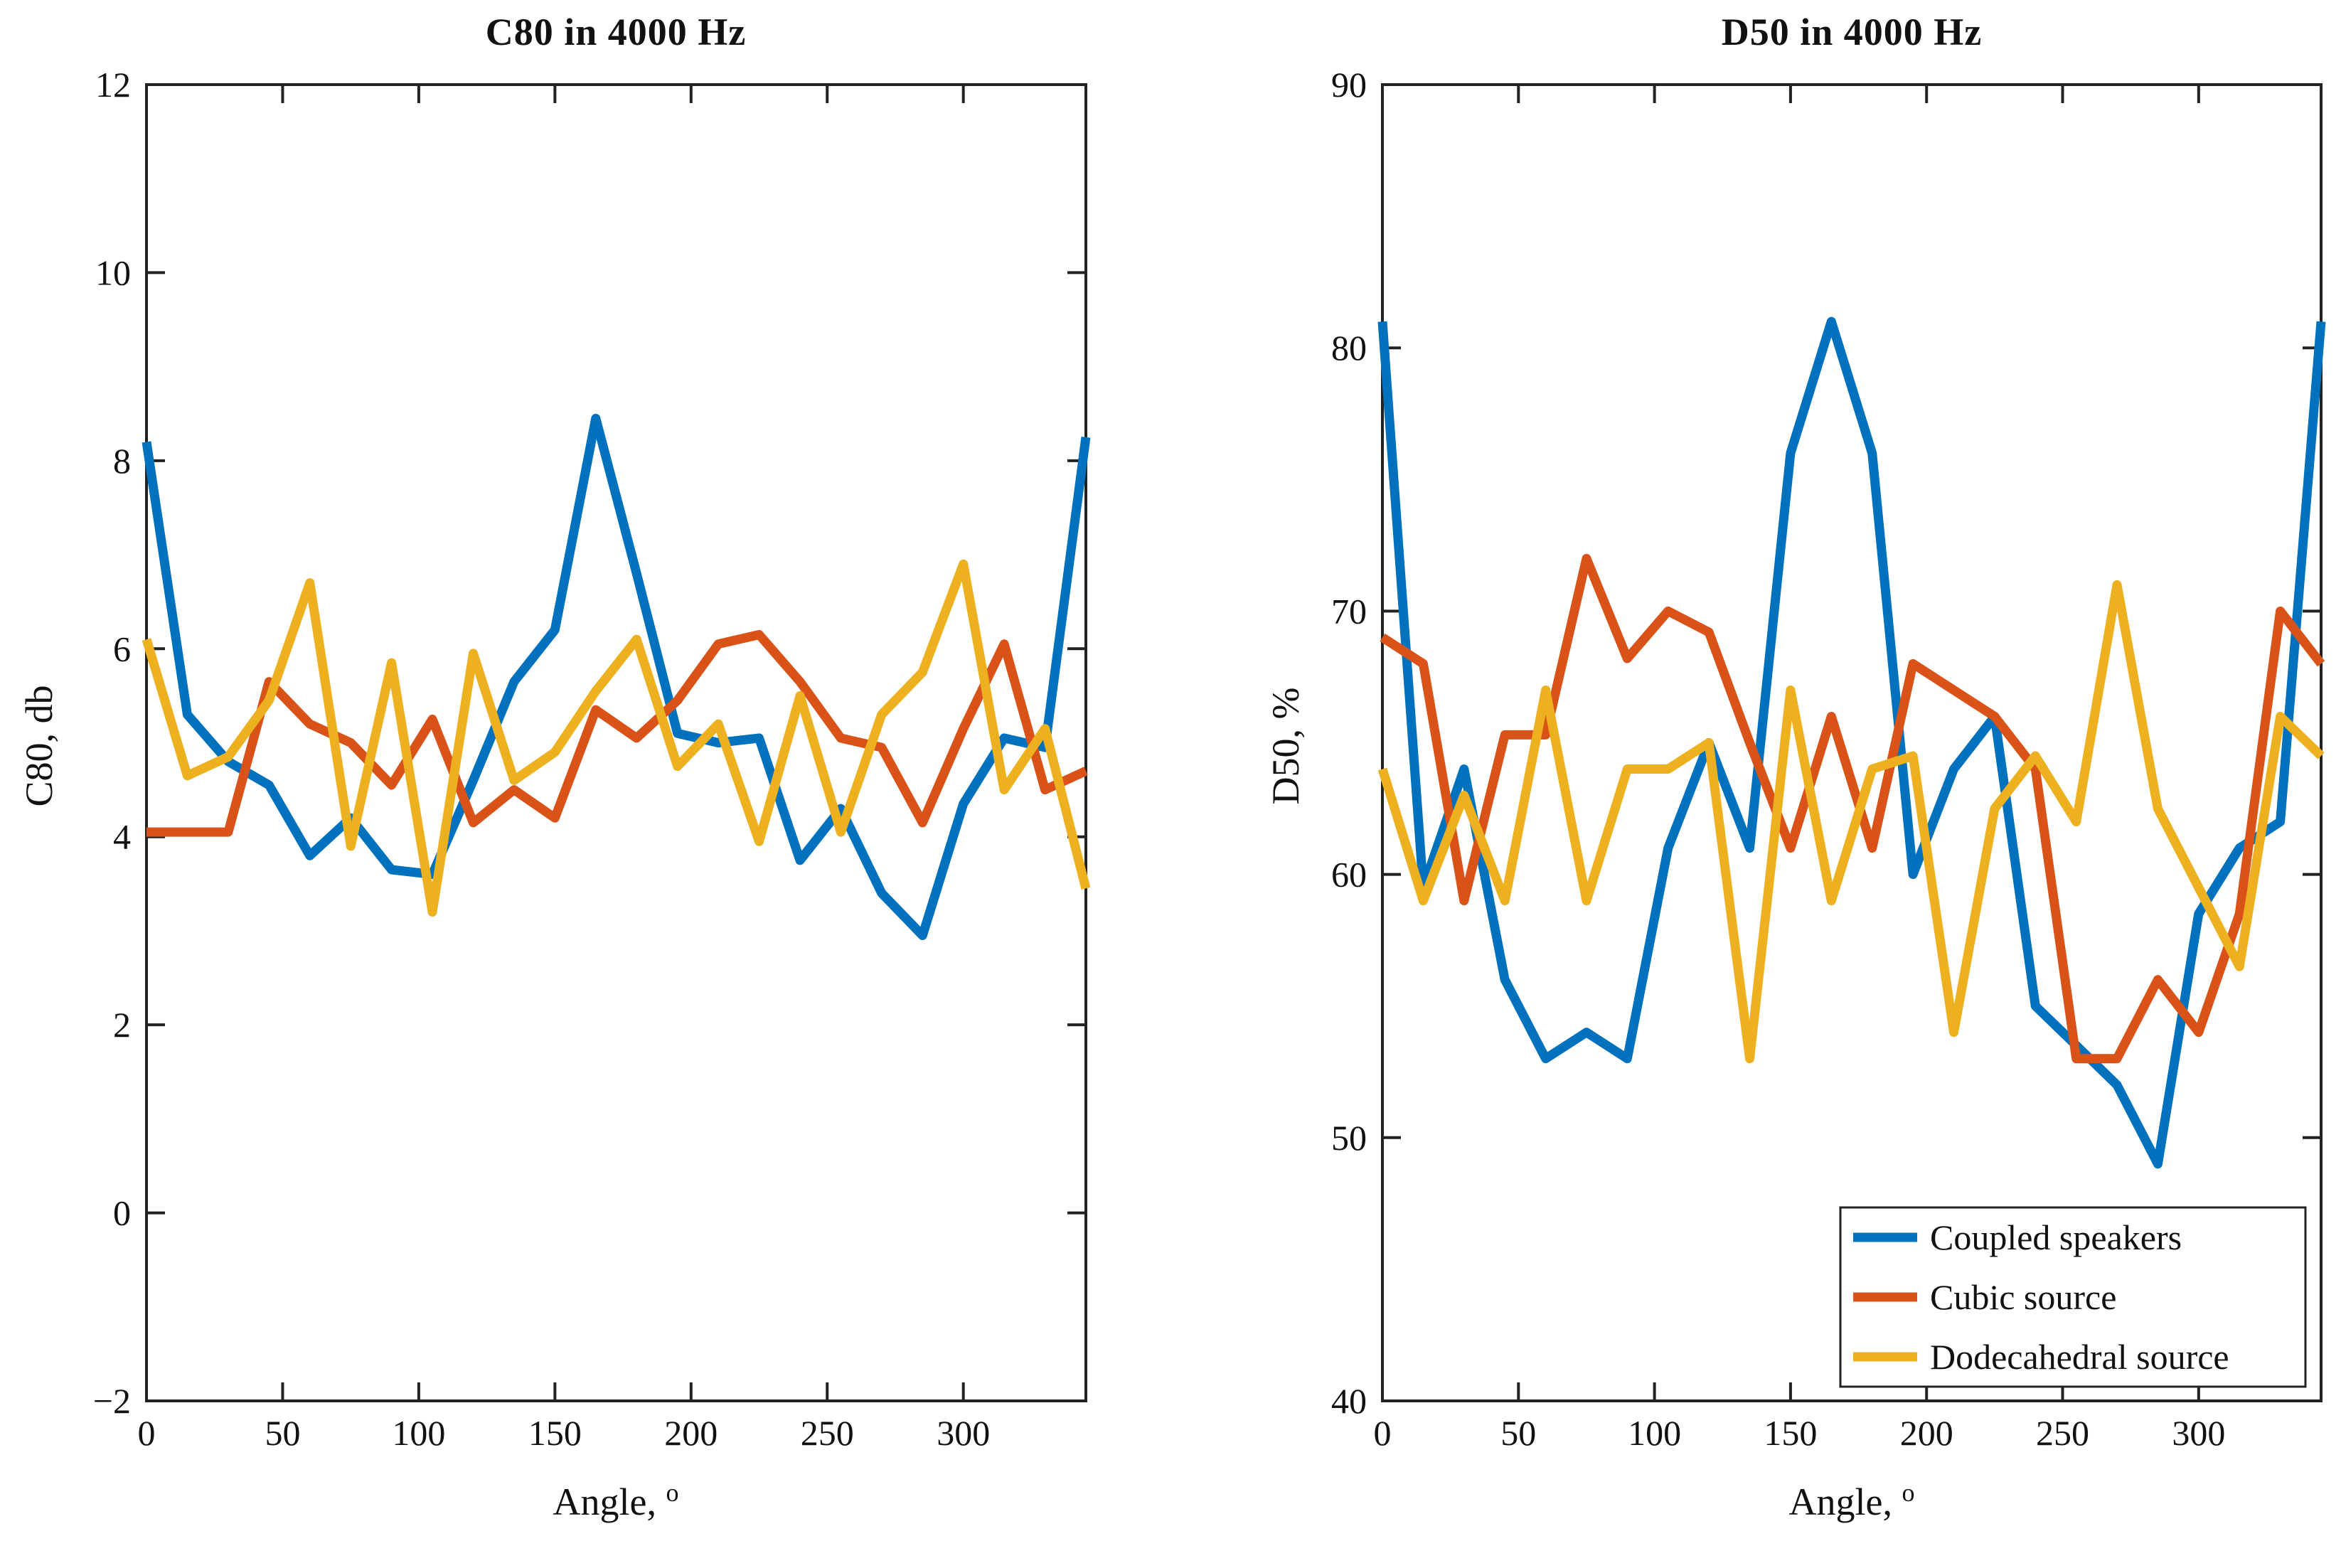 This screenshot has width=2341, height=1568. What do you see at coordinates (2079, 1357) in the screenshot?
I see `legend-label-dodecahedral-source: Dodecahedral source` at bounding box center [2079, 1357].